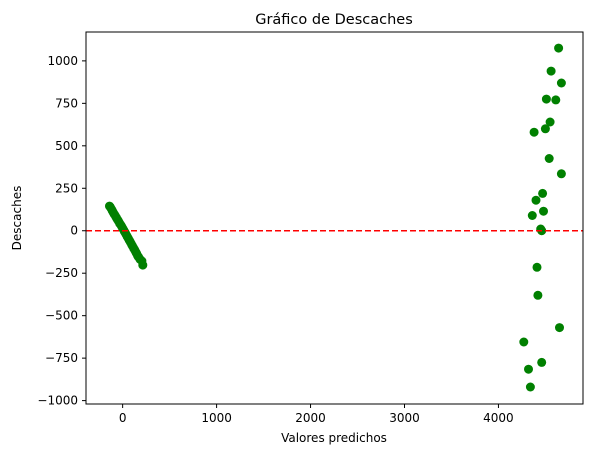 The image size is (592, 455). What do you see at coordinates (310, 418) in the screenshot?
I see `x-tick-label: 2000` at bounding box center [310, 418].